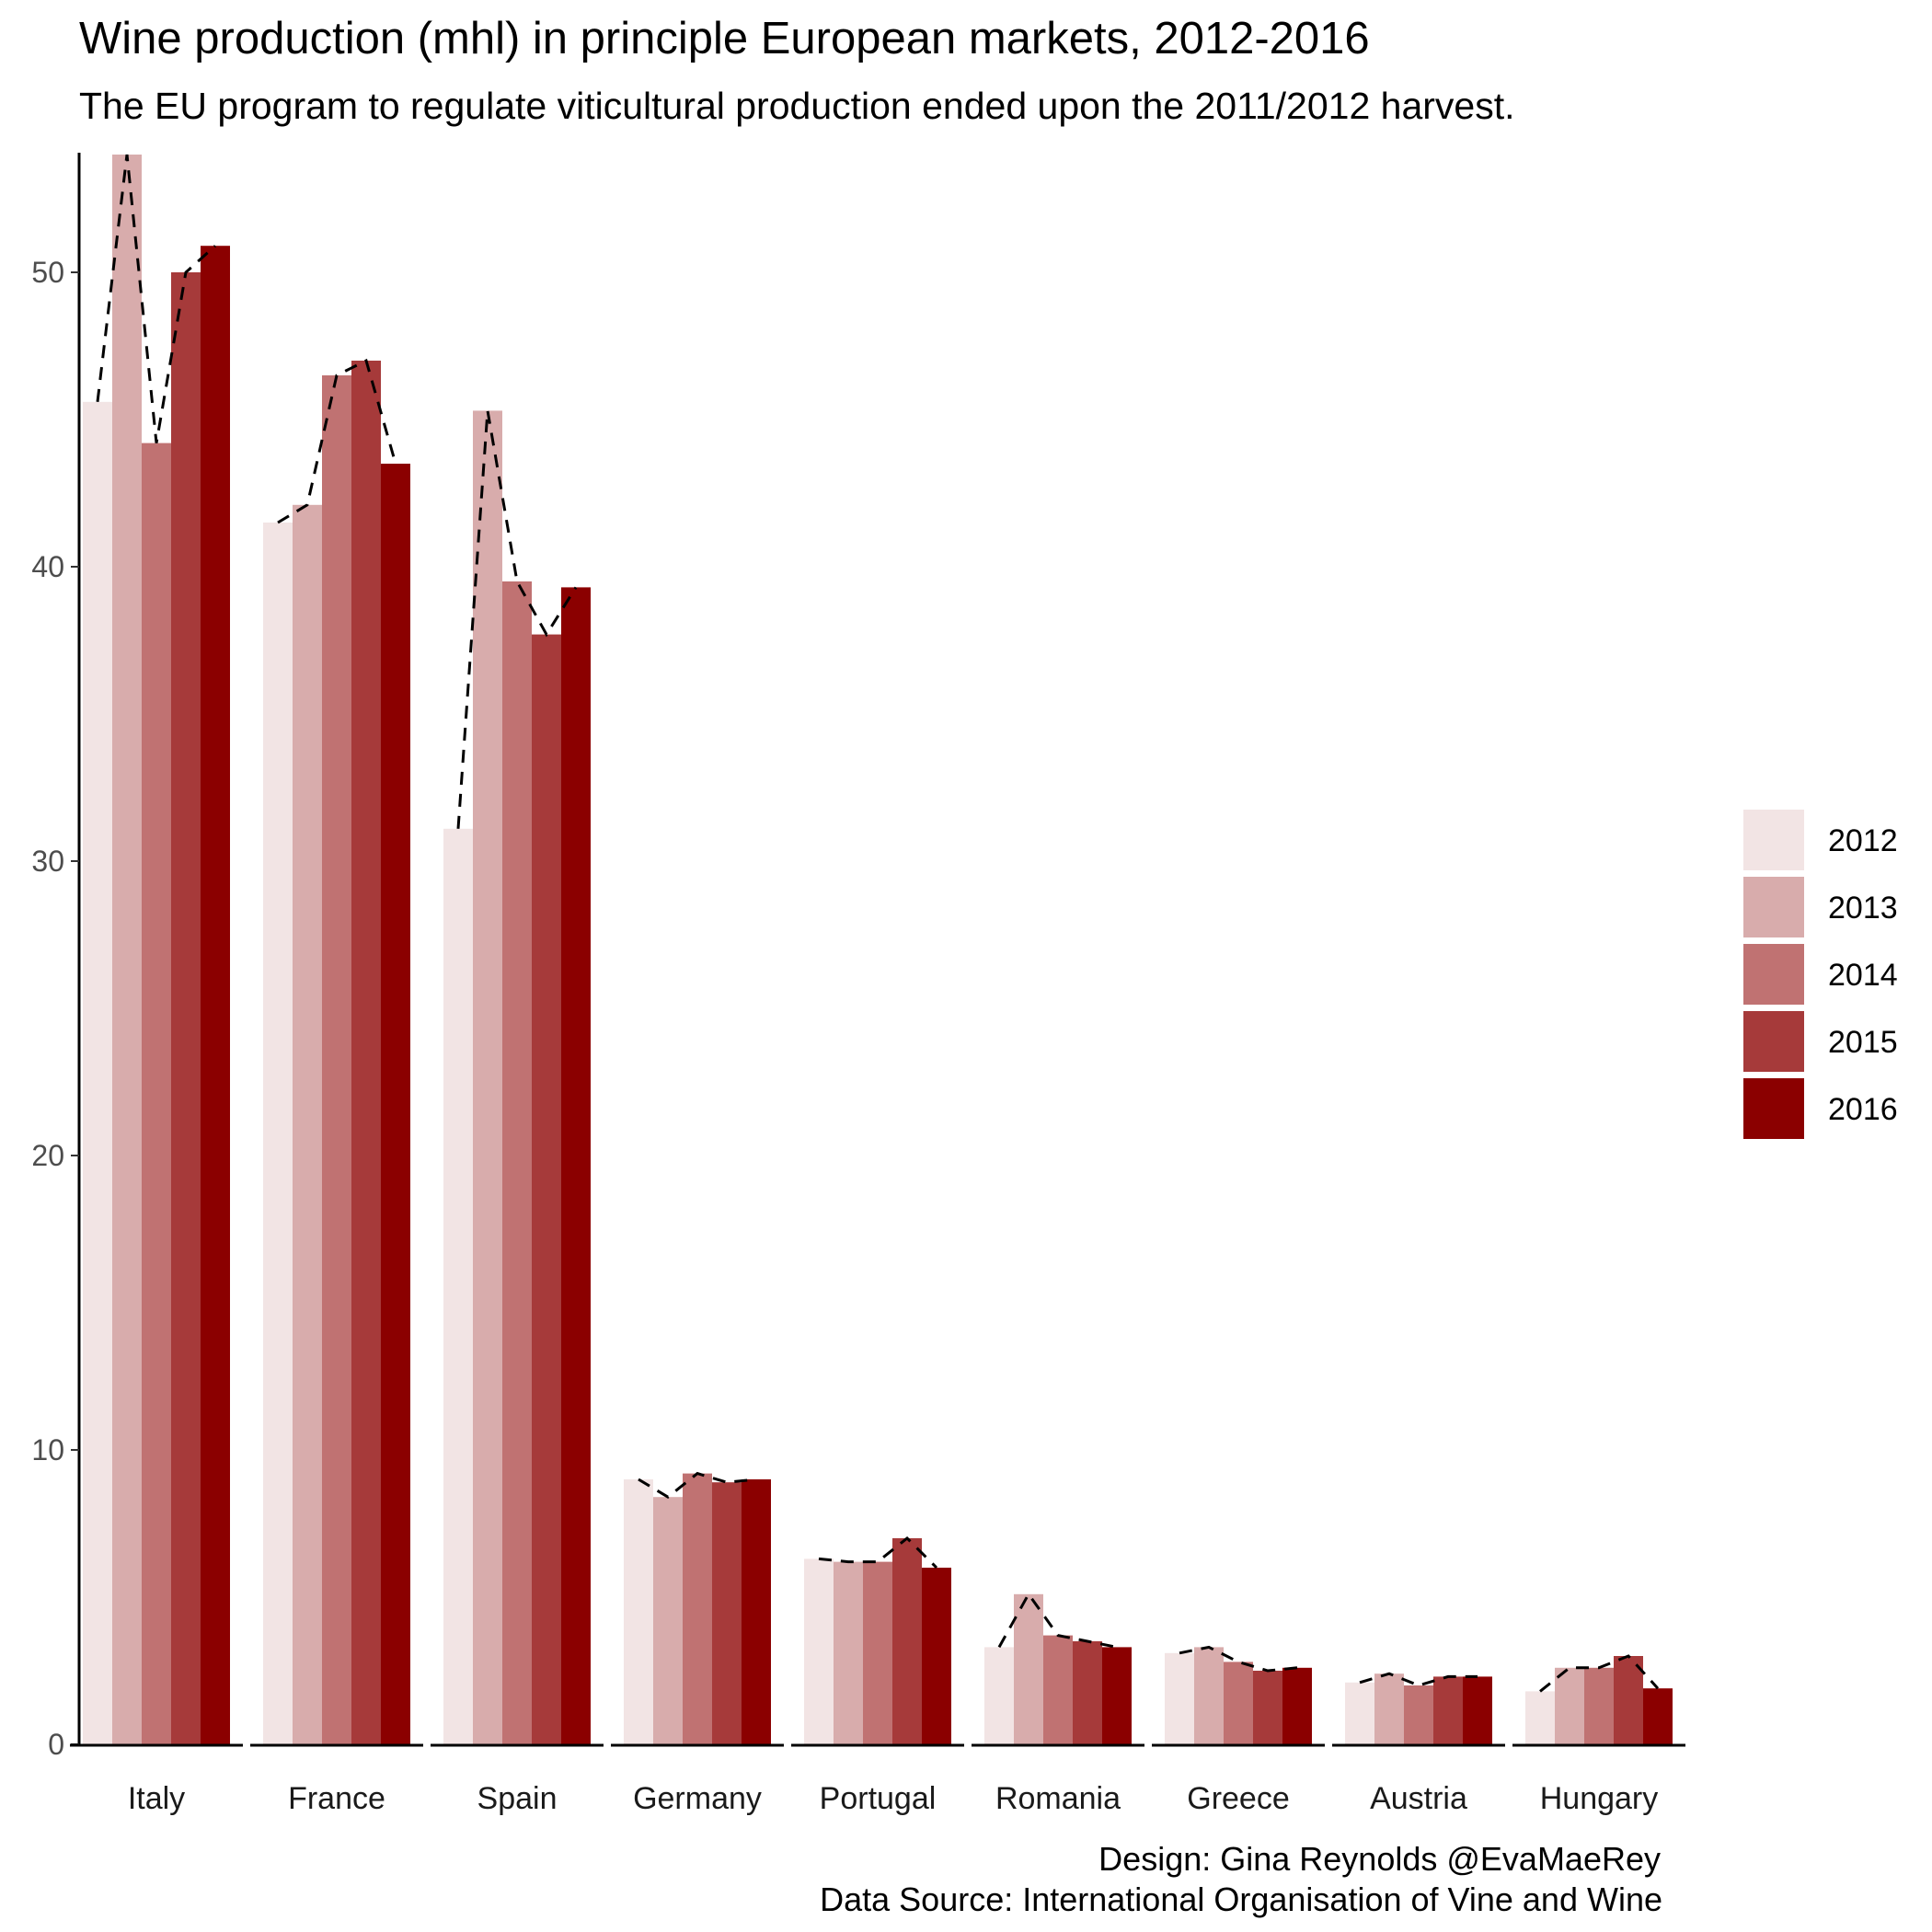 This screenshot has height=1932, width=1932. I want to click on bar-spain-2014, so click(517, 1162).